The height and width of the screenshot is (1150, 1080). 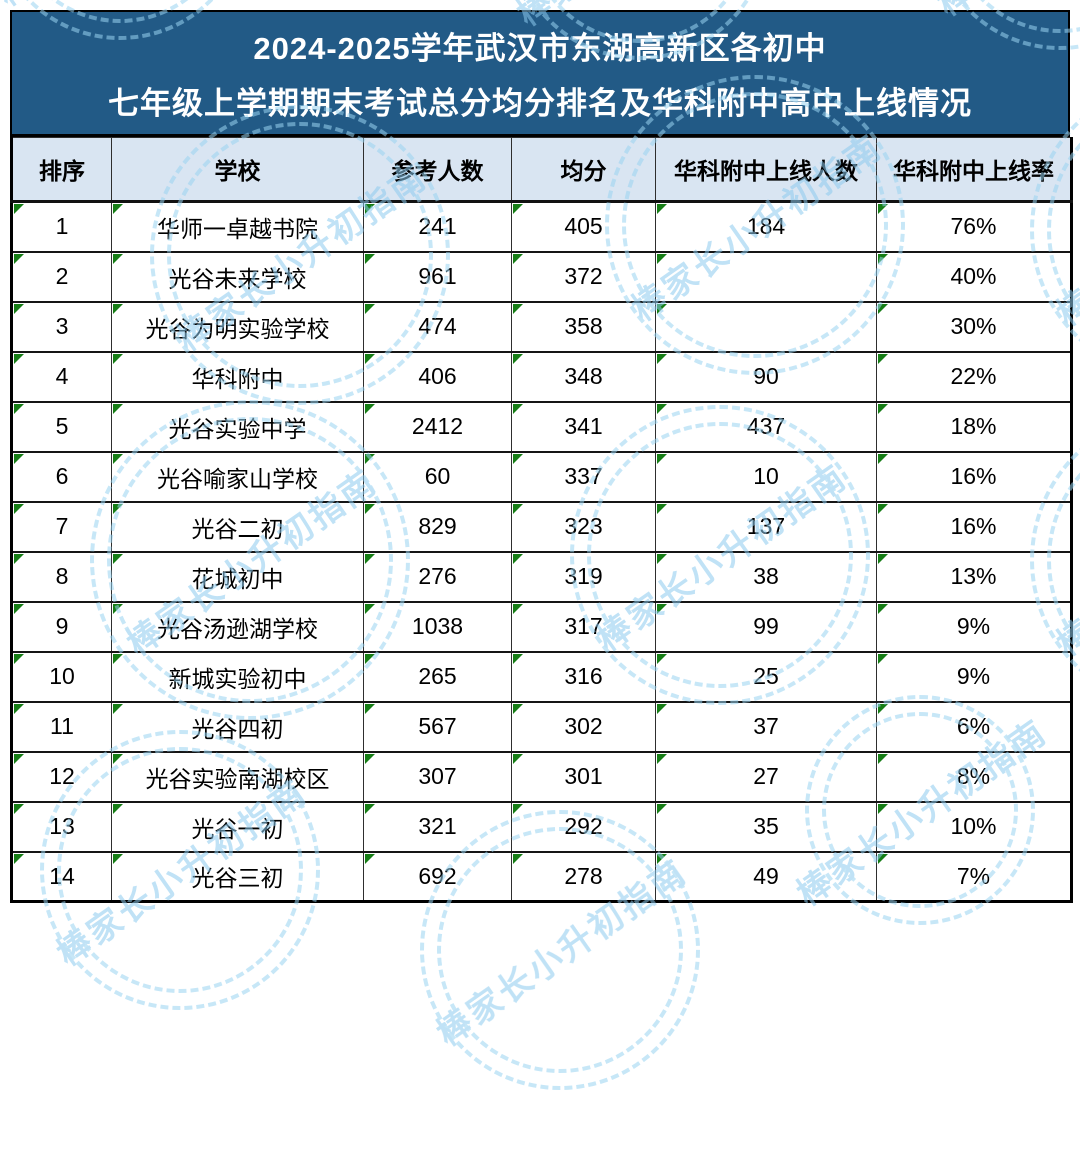 I want to click on admitted-count-cell: 10, so click(x=766, y=476).